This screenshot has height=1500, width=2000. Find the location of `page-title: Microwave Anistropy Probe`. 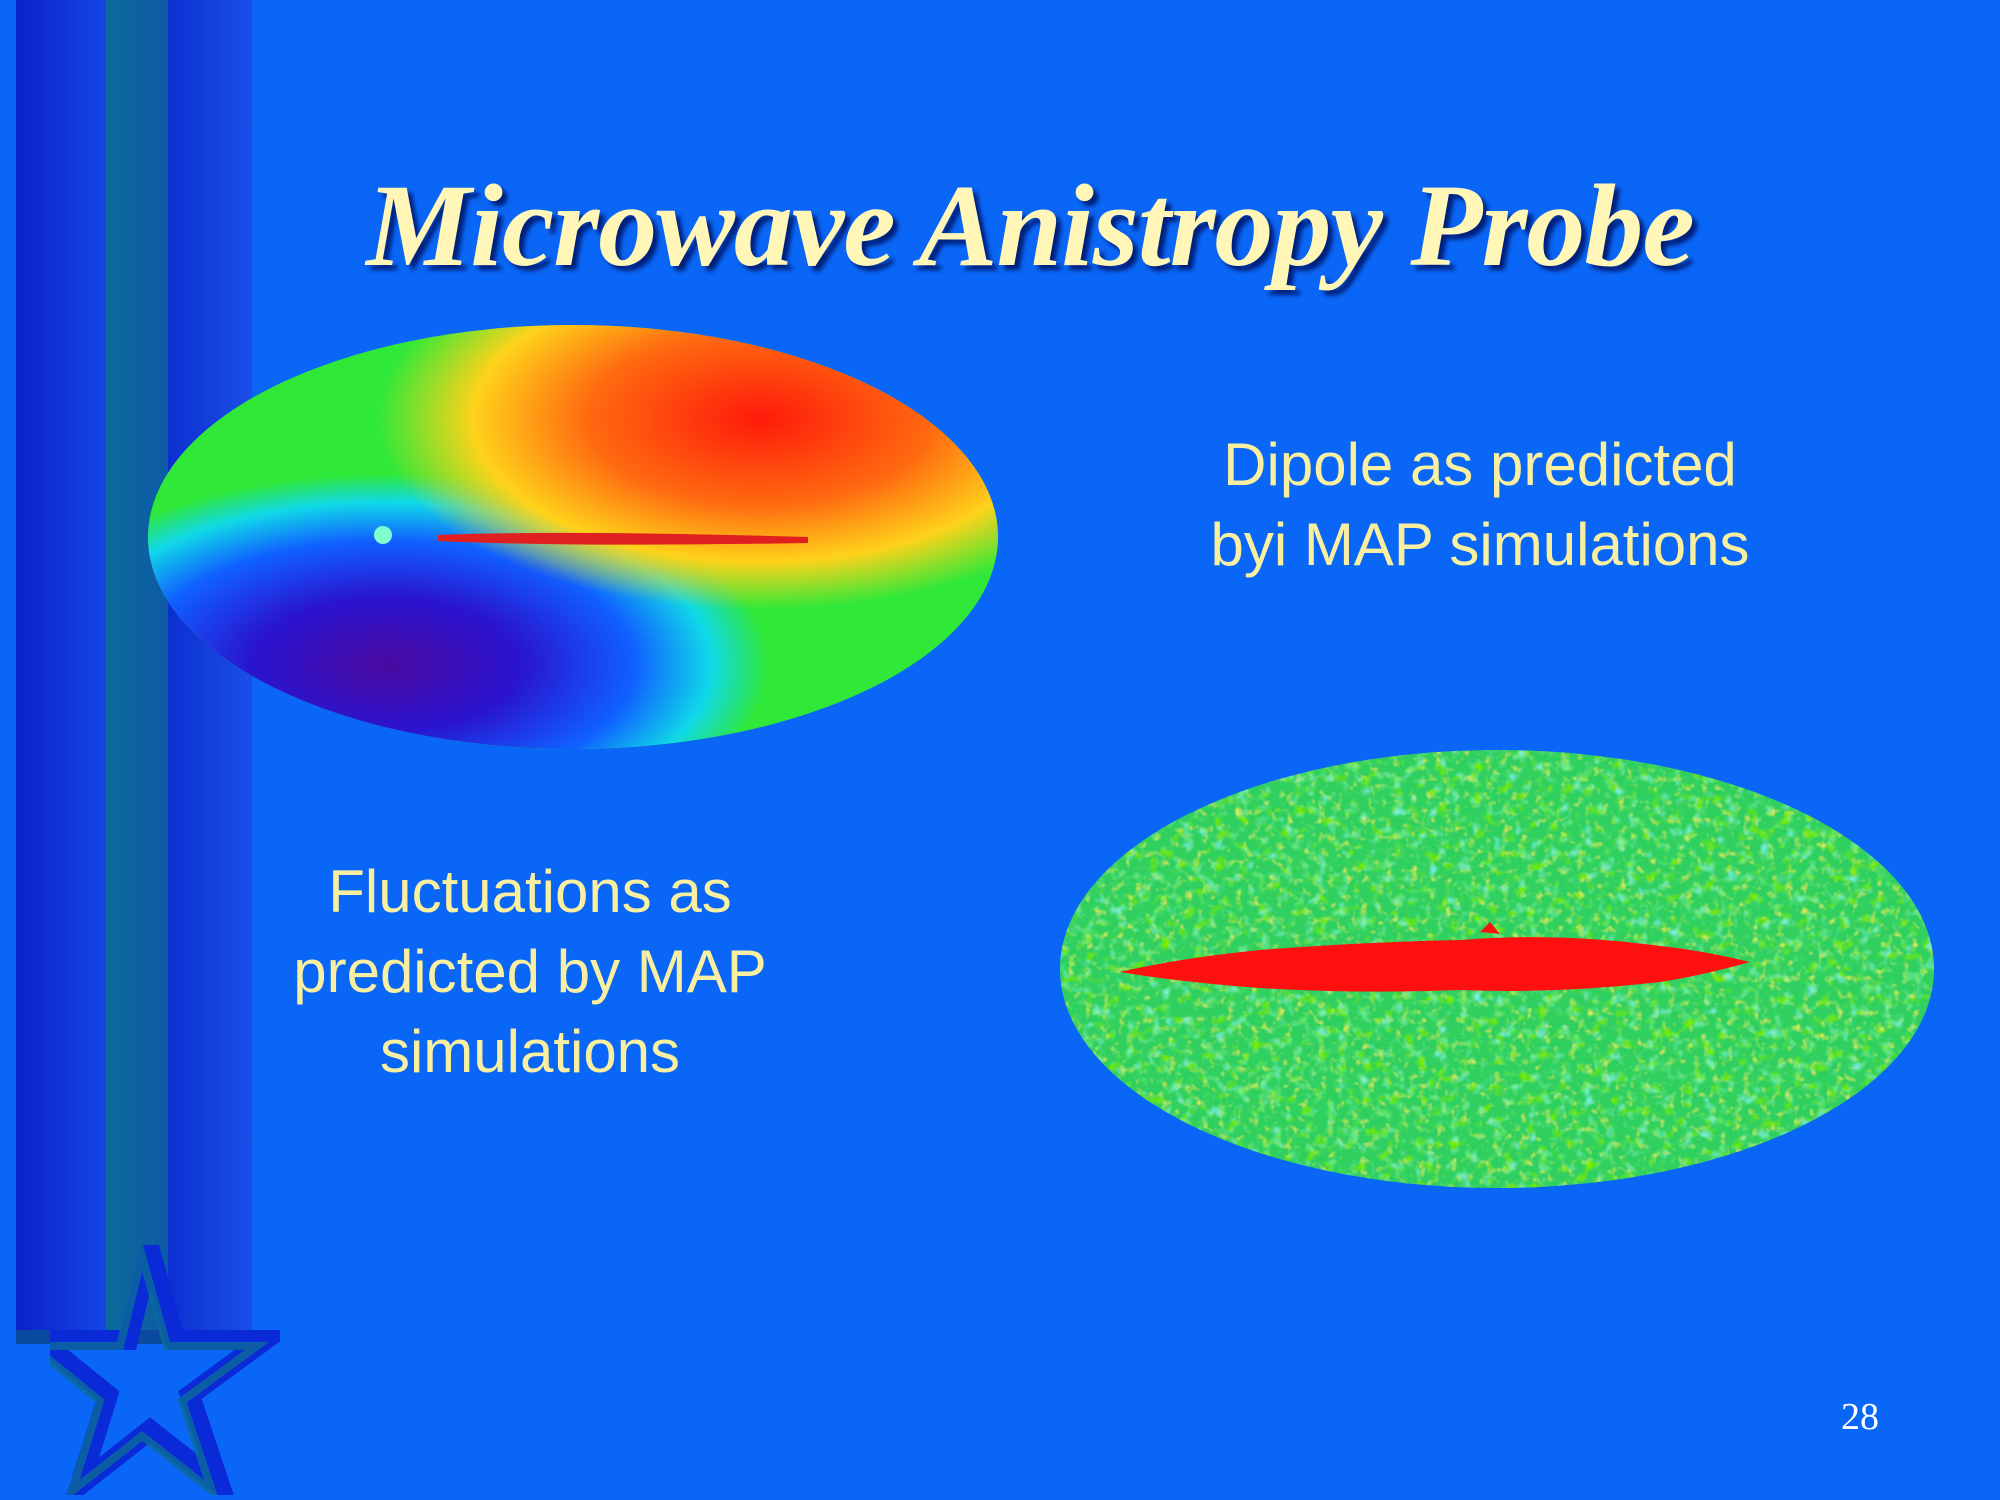

page-title: Microwave Anistropy Probe is located at coordinates (1030, 225).